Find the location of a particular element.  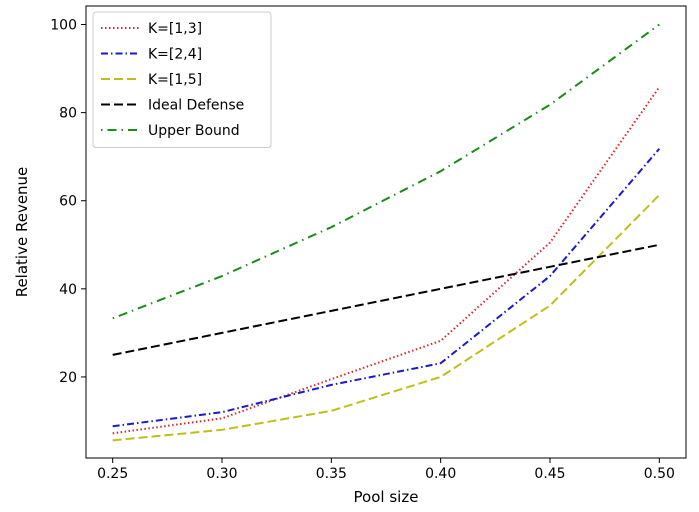

x-axis-label: Pool size is located at coordinates (386, 497).